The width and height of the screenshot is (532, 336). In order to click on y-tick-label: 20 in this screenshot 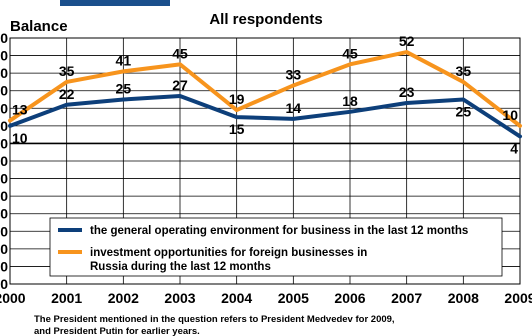, I will do `click(4, 108)`.